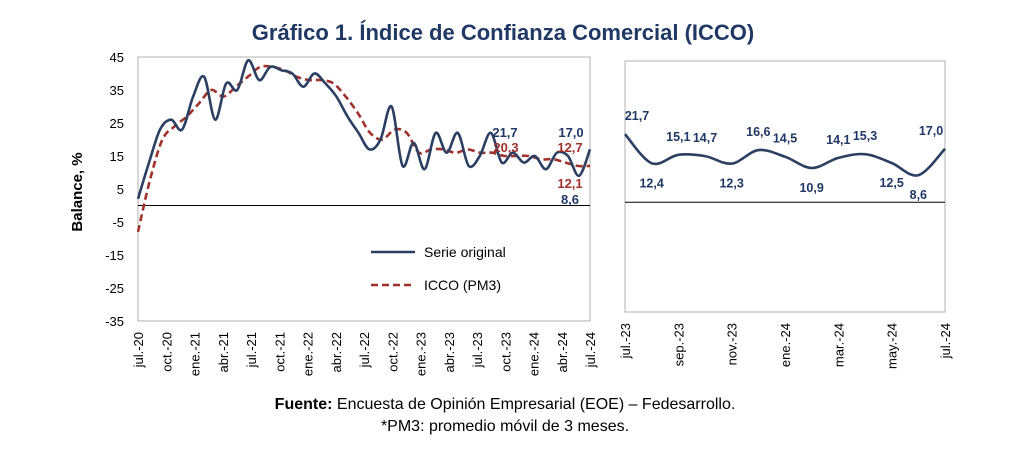 The height and width of the screenshot is (459, 1024). Describe the element at coordinates (117, 123) in the screenshot. I see `y-tick-label: 25` at that location.